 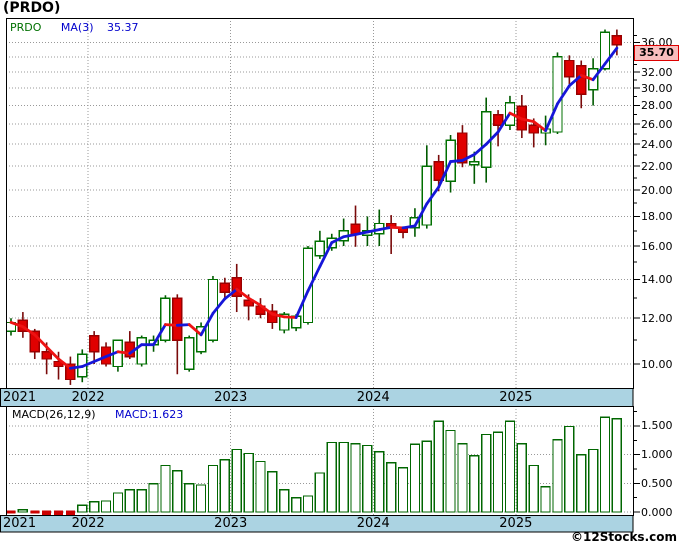 What do you see at coordinates (657, 483) in the screenshot?
I see `macd-tick-label: 0.500` at bounding box center [657, 483].